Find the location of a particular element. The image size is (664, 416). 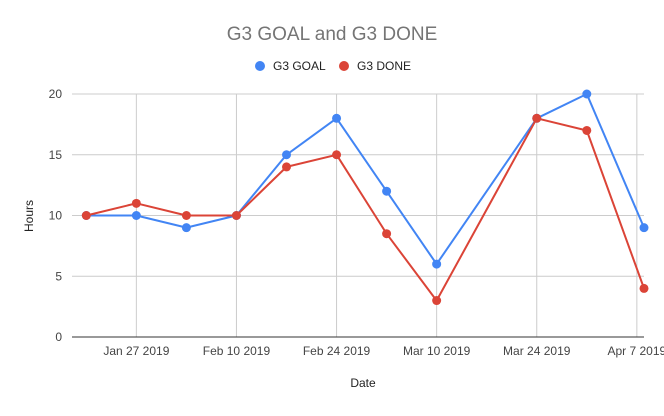

legend-swatch-done is located at coordinates (344, 66).